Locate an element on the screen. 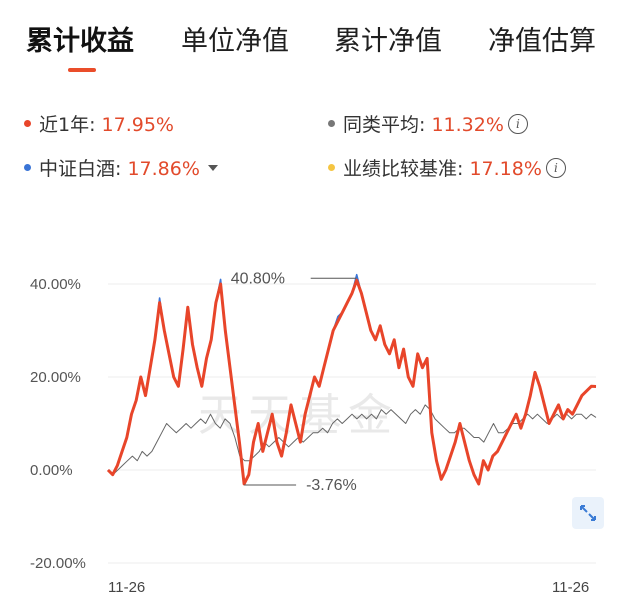  expand-icon is located at coordinates (588, 513).